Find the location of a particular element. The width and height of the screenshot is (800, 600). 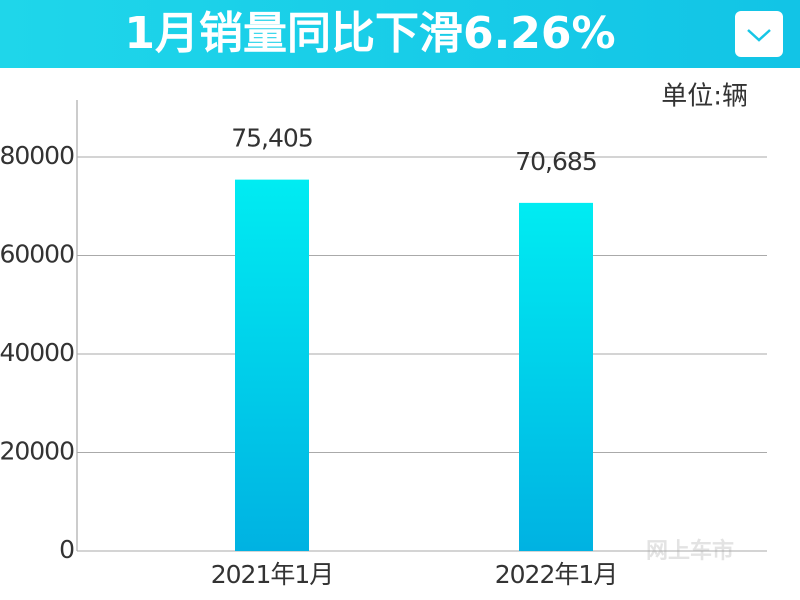

value-label: 70,685 is located at coordinates (555, 161).